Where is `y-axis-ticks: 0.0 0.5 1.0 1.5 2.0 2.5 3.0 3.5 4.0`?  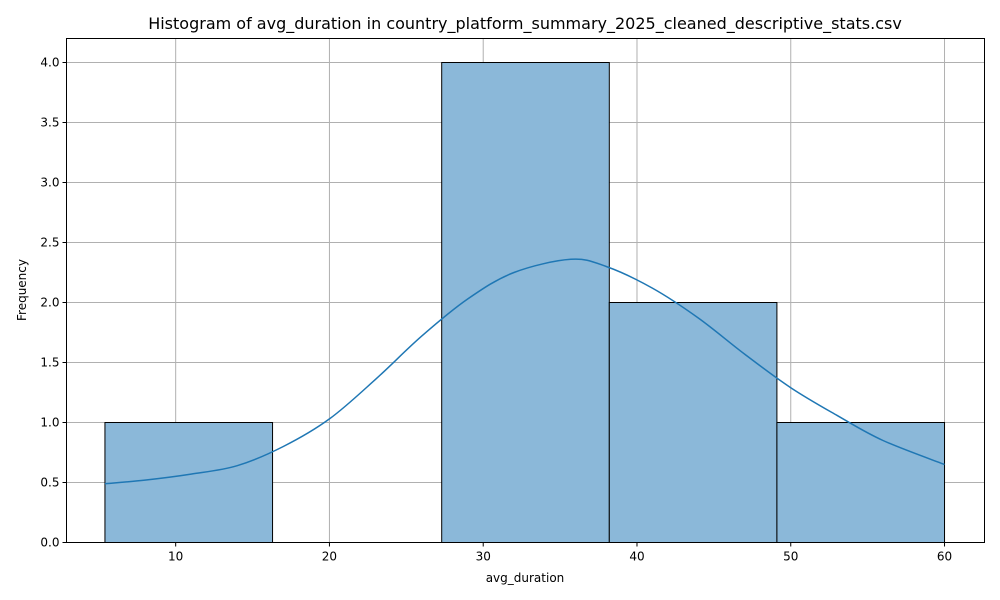 y-axis-ticks: 0.0 0.5 1.0 1.5 2.0 2.5 3.0 3.5 4.0 is located at coordinates (53, 303).